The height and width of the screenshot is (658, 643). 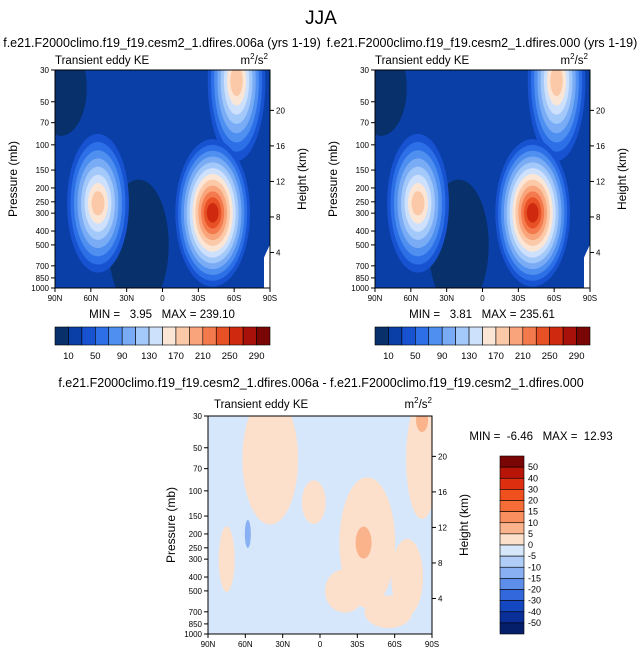 What do you see at coordinates (363, 542) in the screenshot?
I see `contour-band-positive-core` at bounding box center [363, 542].